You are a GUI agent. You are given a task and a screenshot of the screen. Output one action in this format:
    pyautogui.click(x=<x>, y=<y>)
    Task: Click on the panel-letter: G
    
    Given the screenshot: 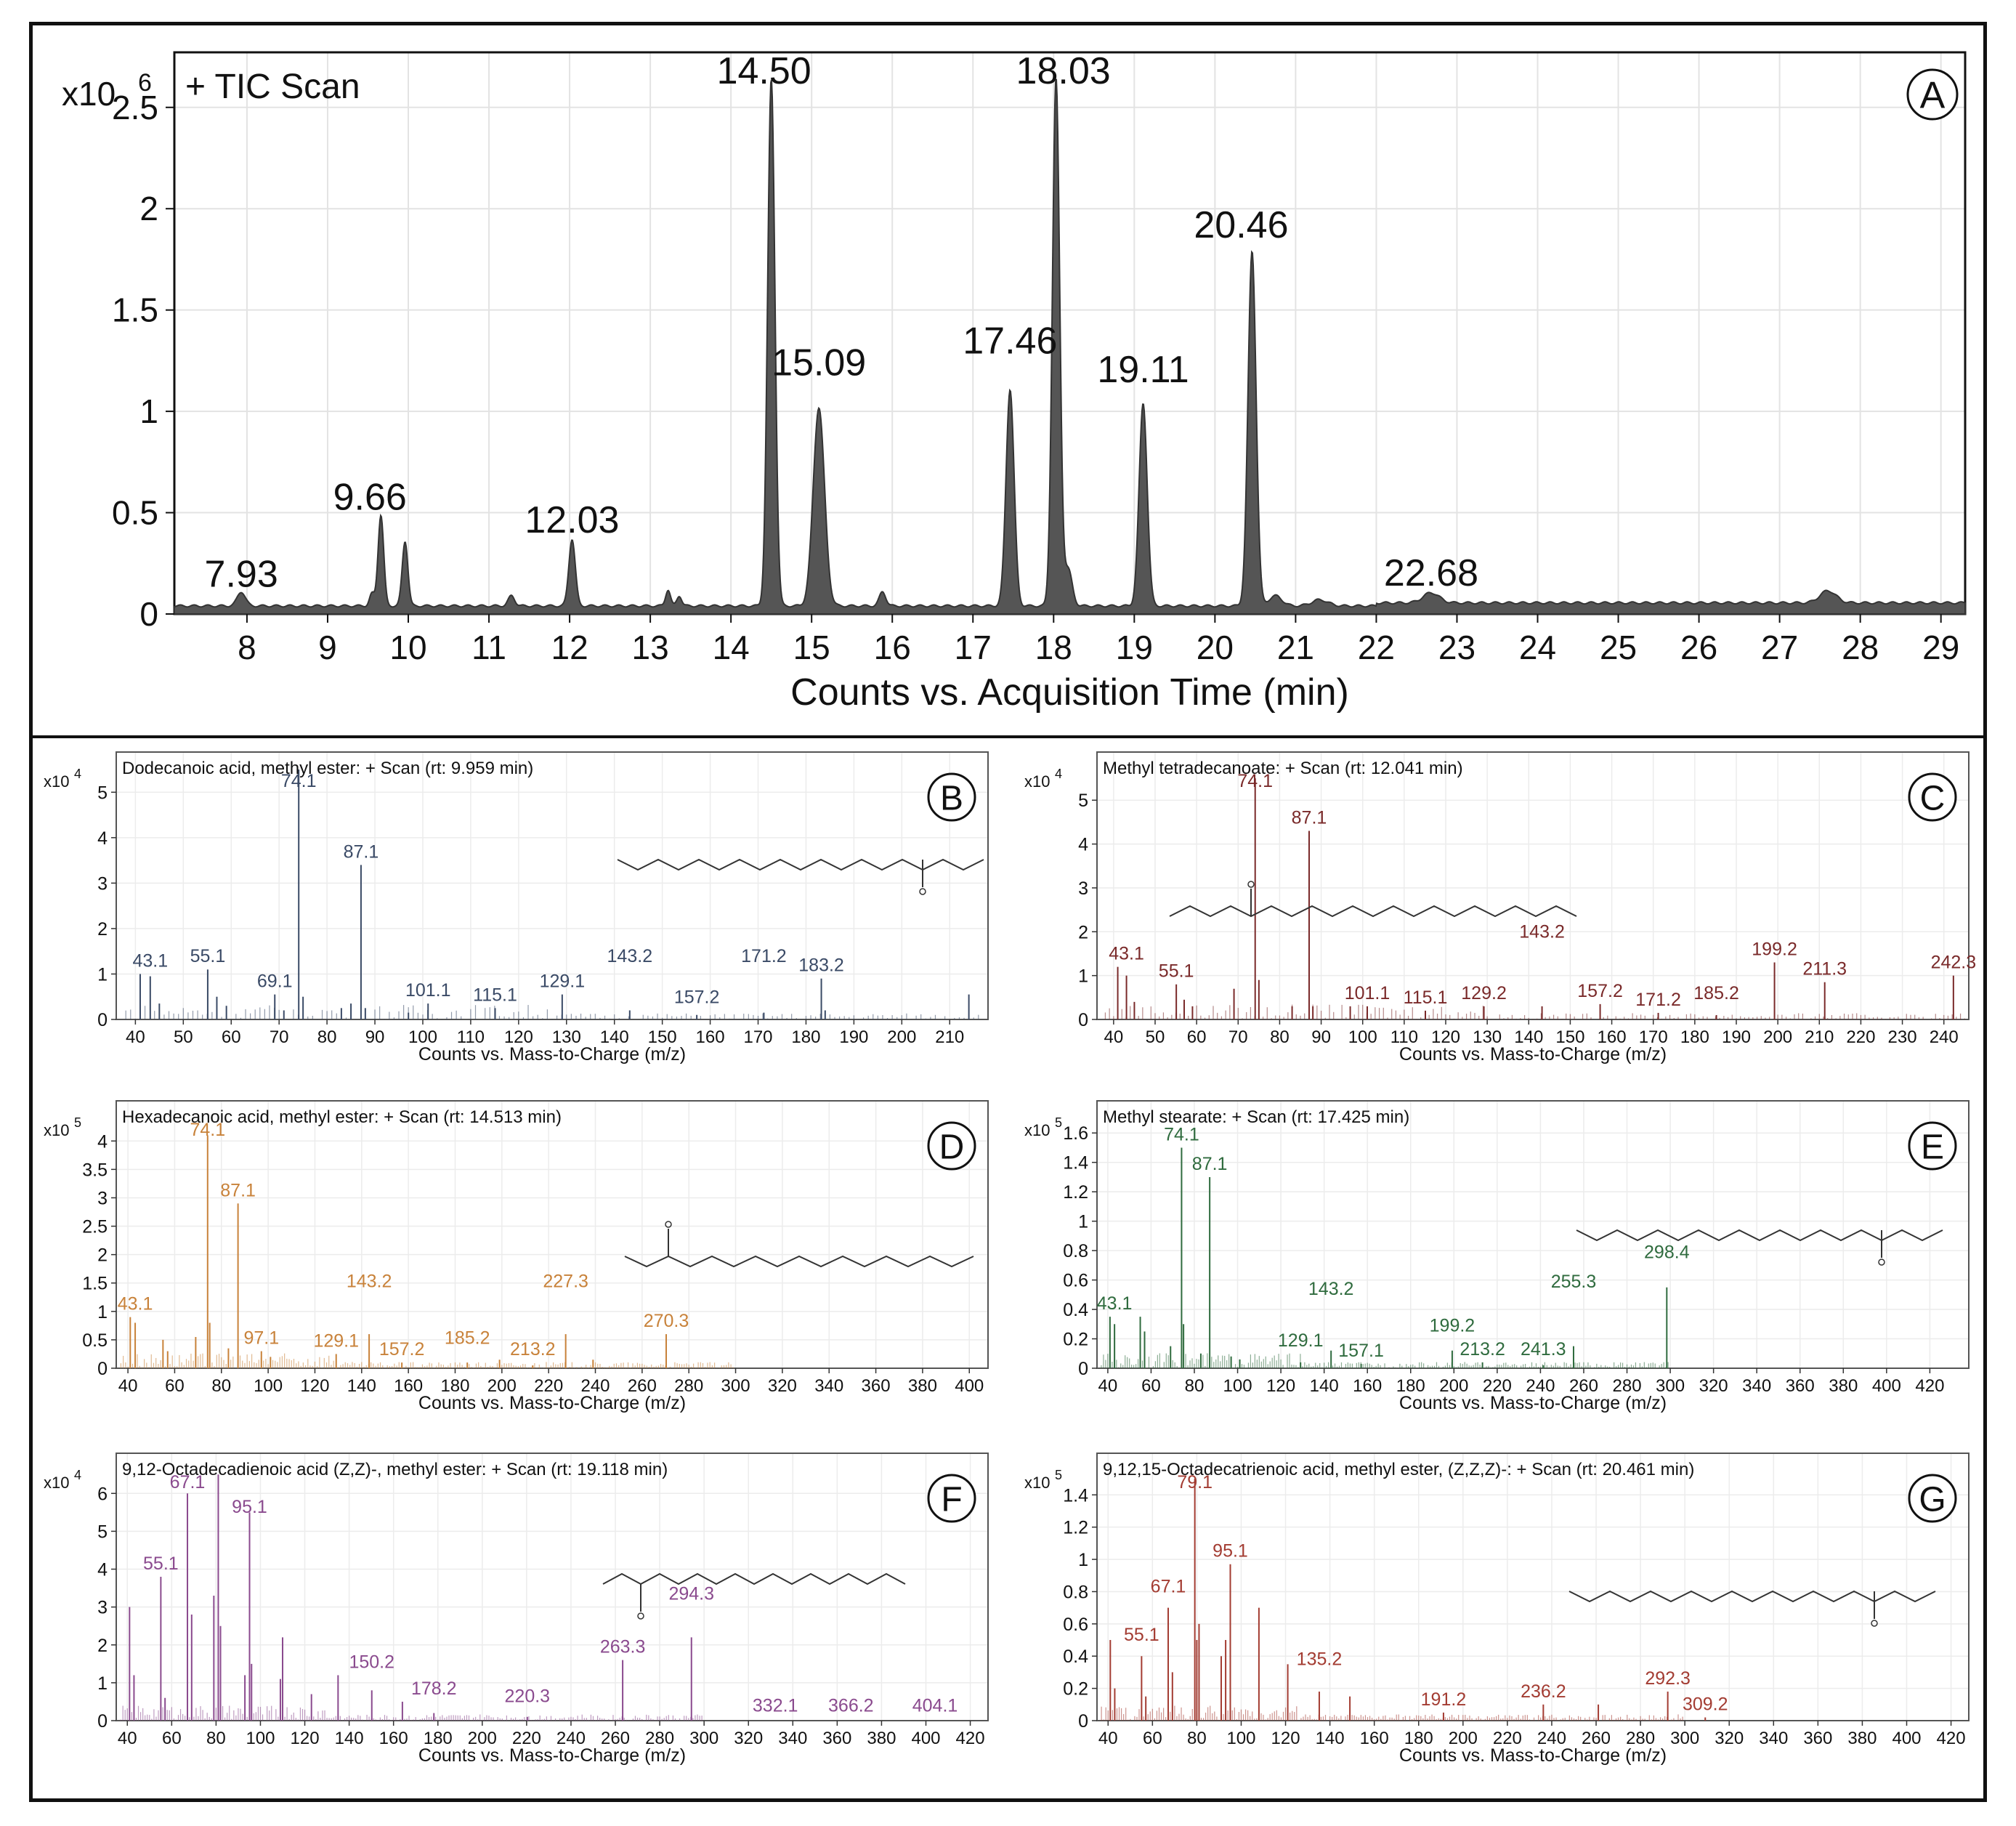 What is the action you would take?
    pyautogui.click(x=1933, y=1499)
    